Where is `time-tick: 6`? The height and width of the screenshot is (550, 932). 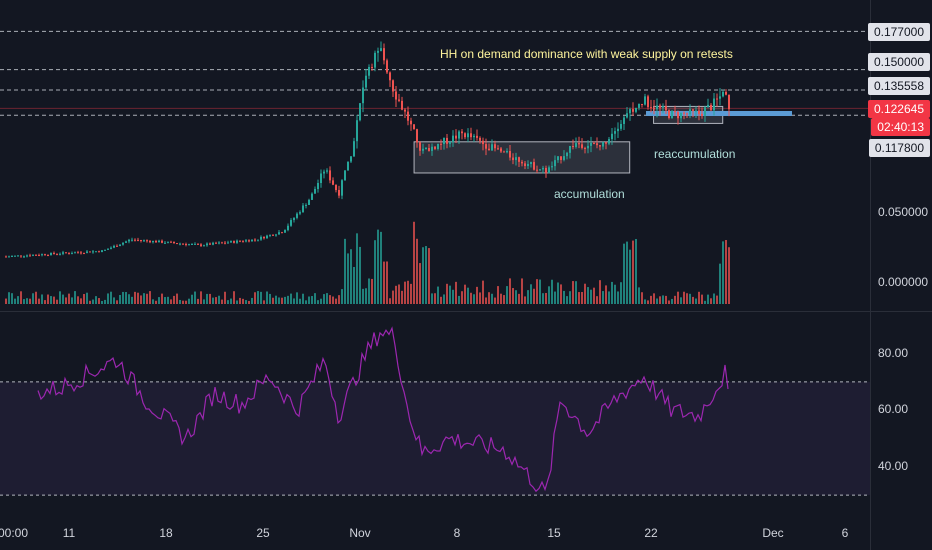
time-tick: 6 is located at coordinates (845, 533).